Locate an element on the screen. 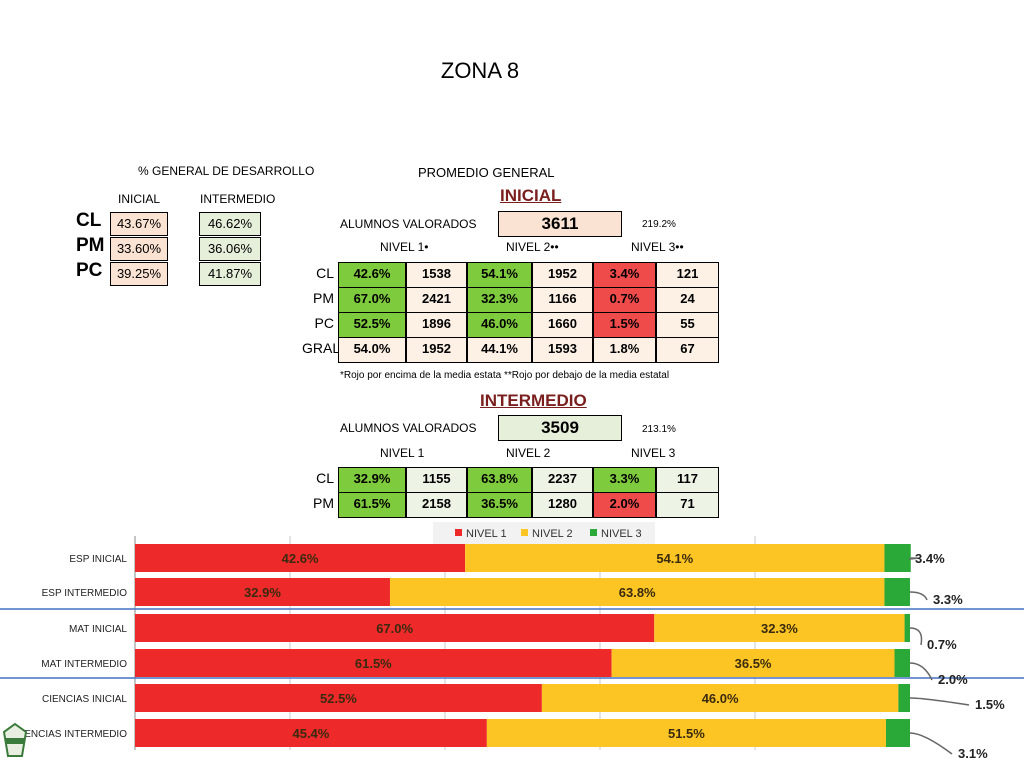  category-label: ESP INTERMEDIO is located at coordinates (85, 593).